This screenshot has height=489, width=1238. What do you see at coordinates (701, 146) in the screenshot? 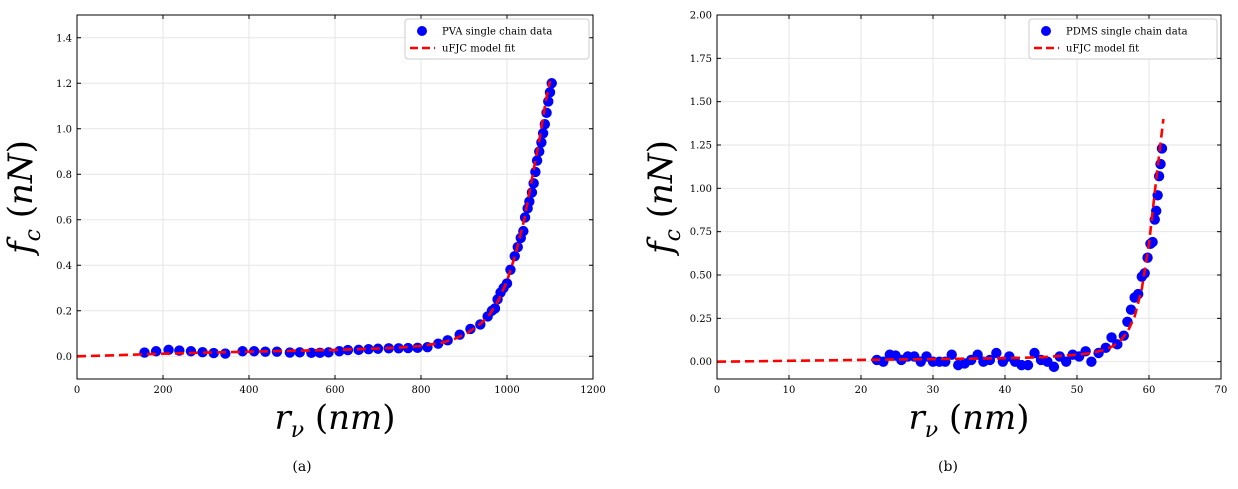
I see `y-tick-label: 1.25` at bounding box center [701, 146].